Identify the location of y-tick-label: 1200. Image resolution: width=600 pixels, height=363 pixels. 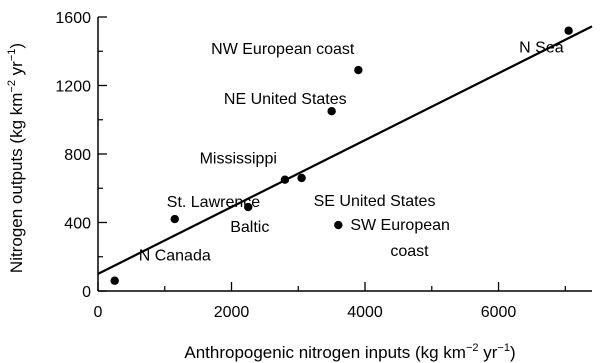
(73, 87).